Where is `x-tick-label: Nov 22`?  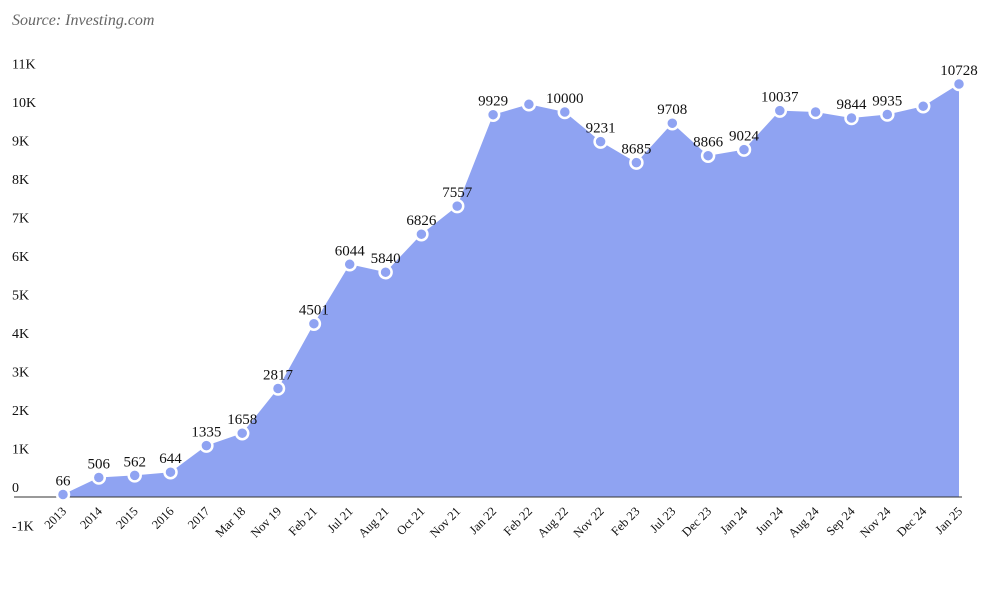
x-tick-label: Nov 22 is located at coordinates (589, 522).